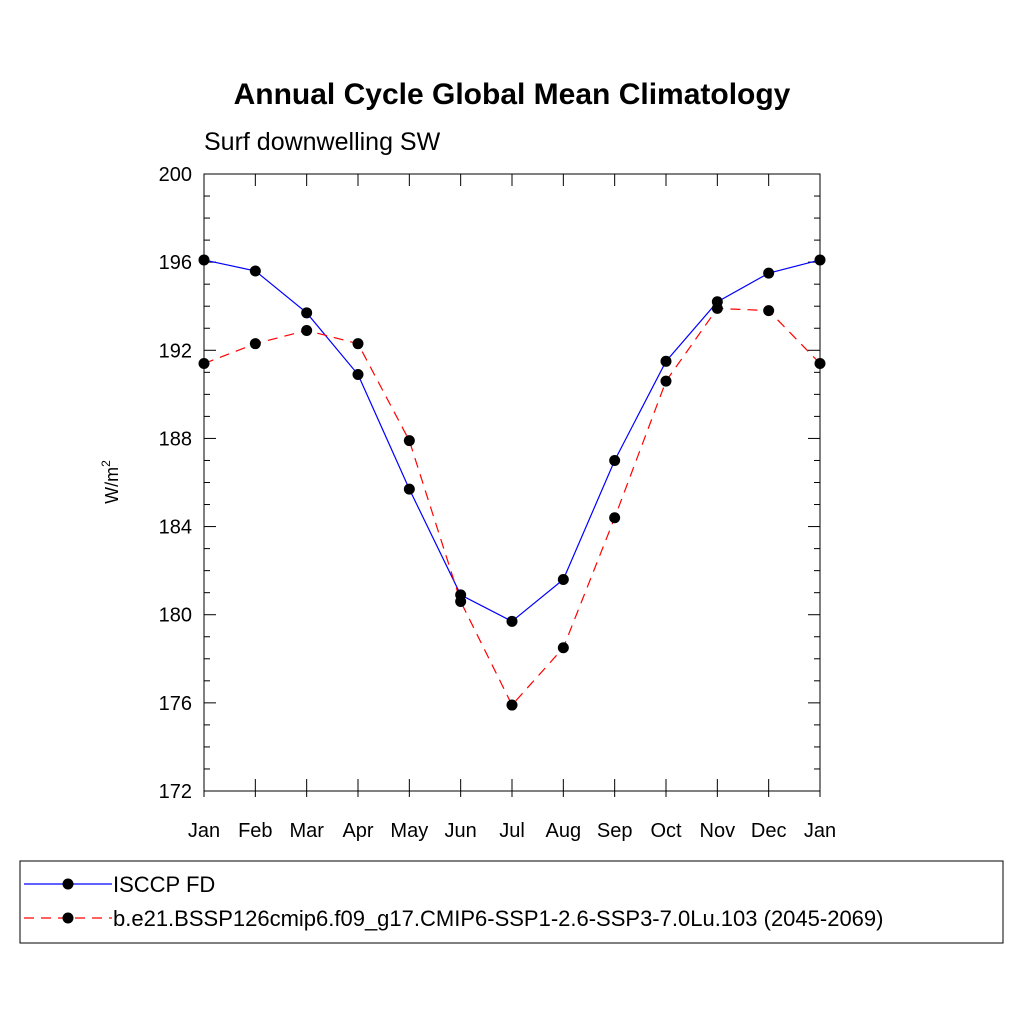  Describe the element at coordinates (106, 463) in the screenshot. I see `y-axis-label-sup: 2` at that location.